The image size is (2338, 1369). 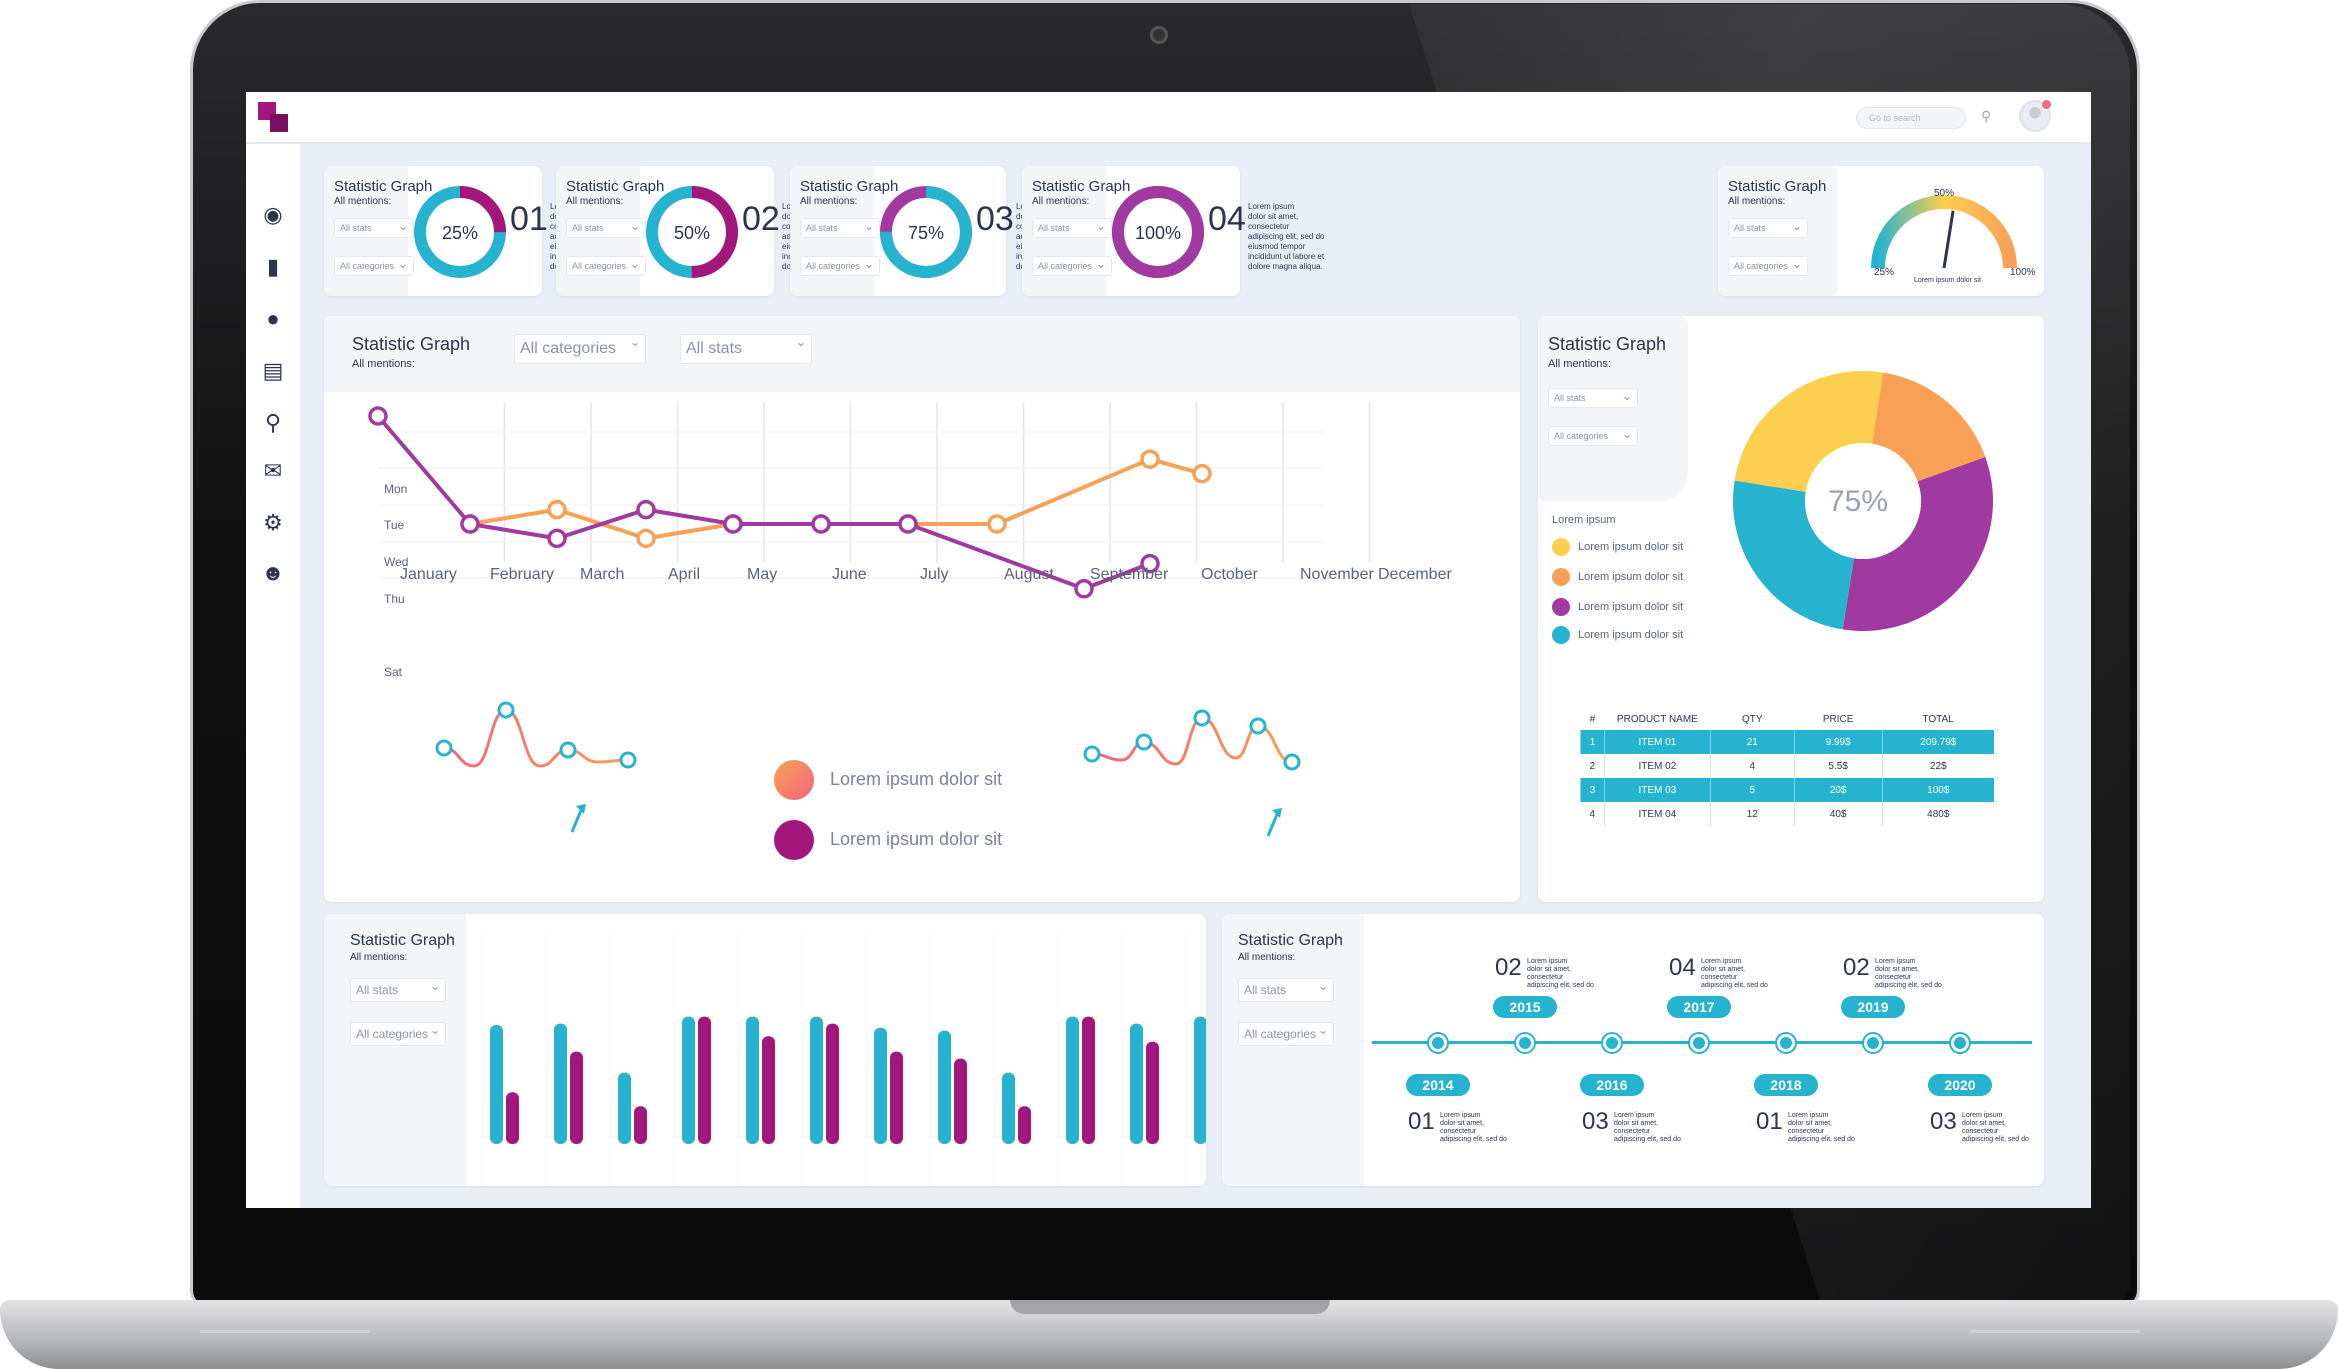 What do you see at coordinates (273, 117) in the screenshot?
I see `logo` at bounding box center [273, 117].